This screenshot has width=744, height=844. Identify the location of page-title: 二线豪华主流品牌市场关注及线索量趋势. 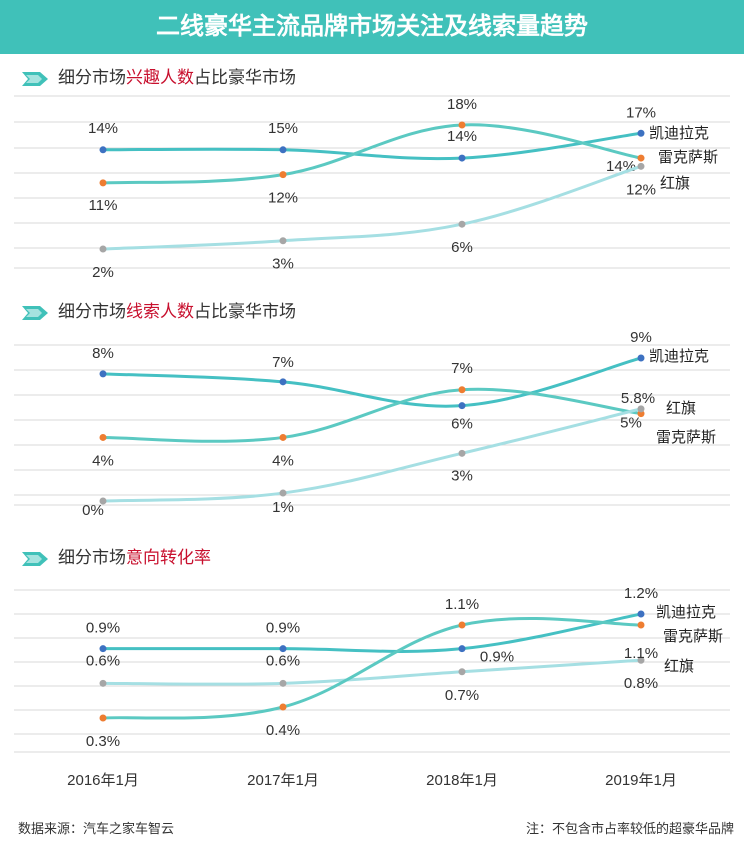
(372, 27).